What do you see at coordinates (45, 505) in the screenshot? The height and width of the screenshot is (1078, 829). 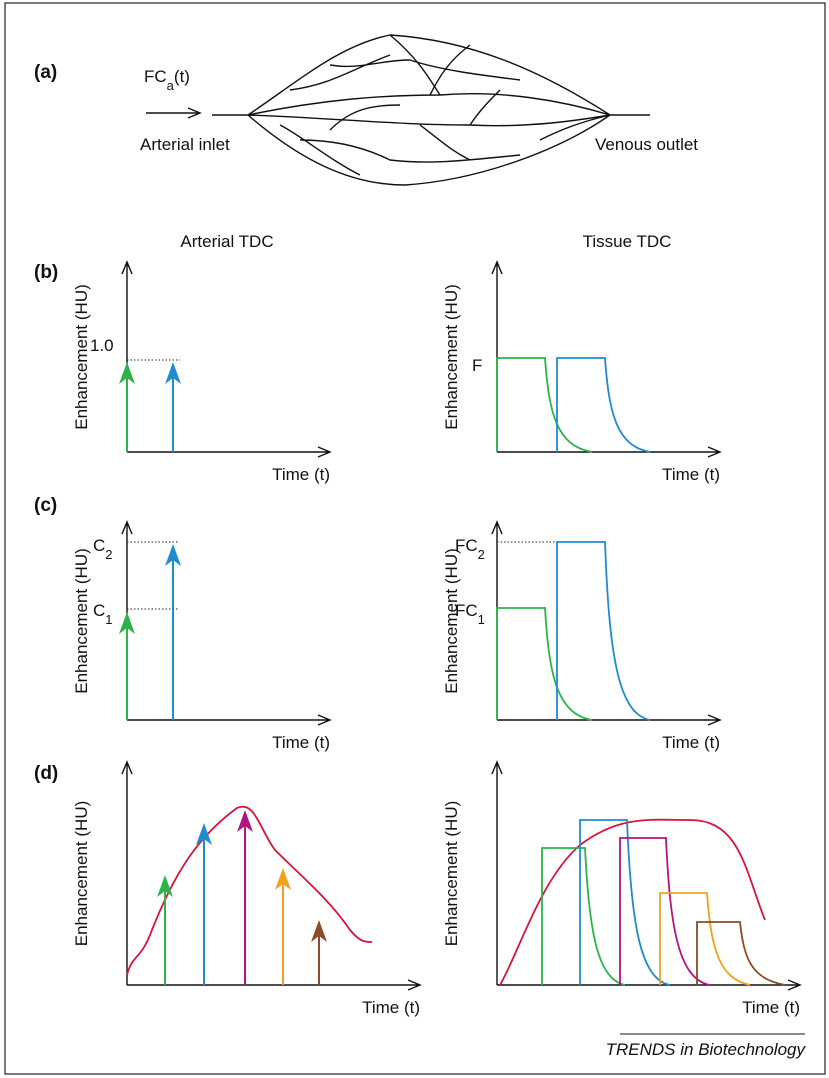 I see `panel-label: (c)` at bounding box center [45, 505].